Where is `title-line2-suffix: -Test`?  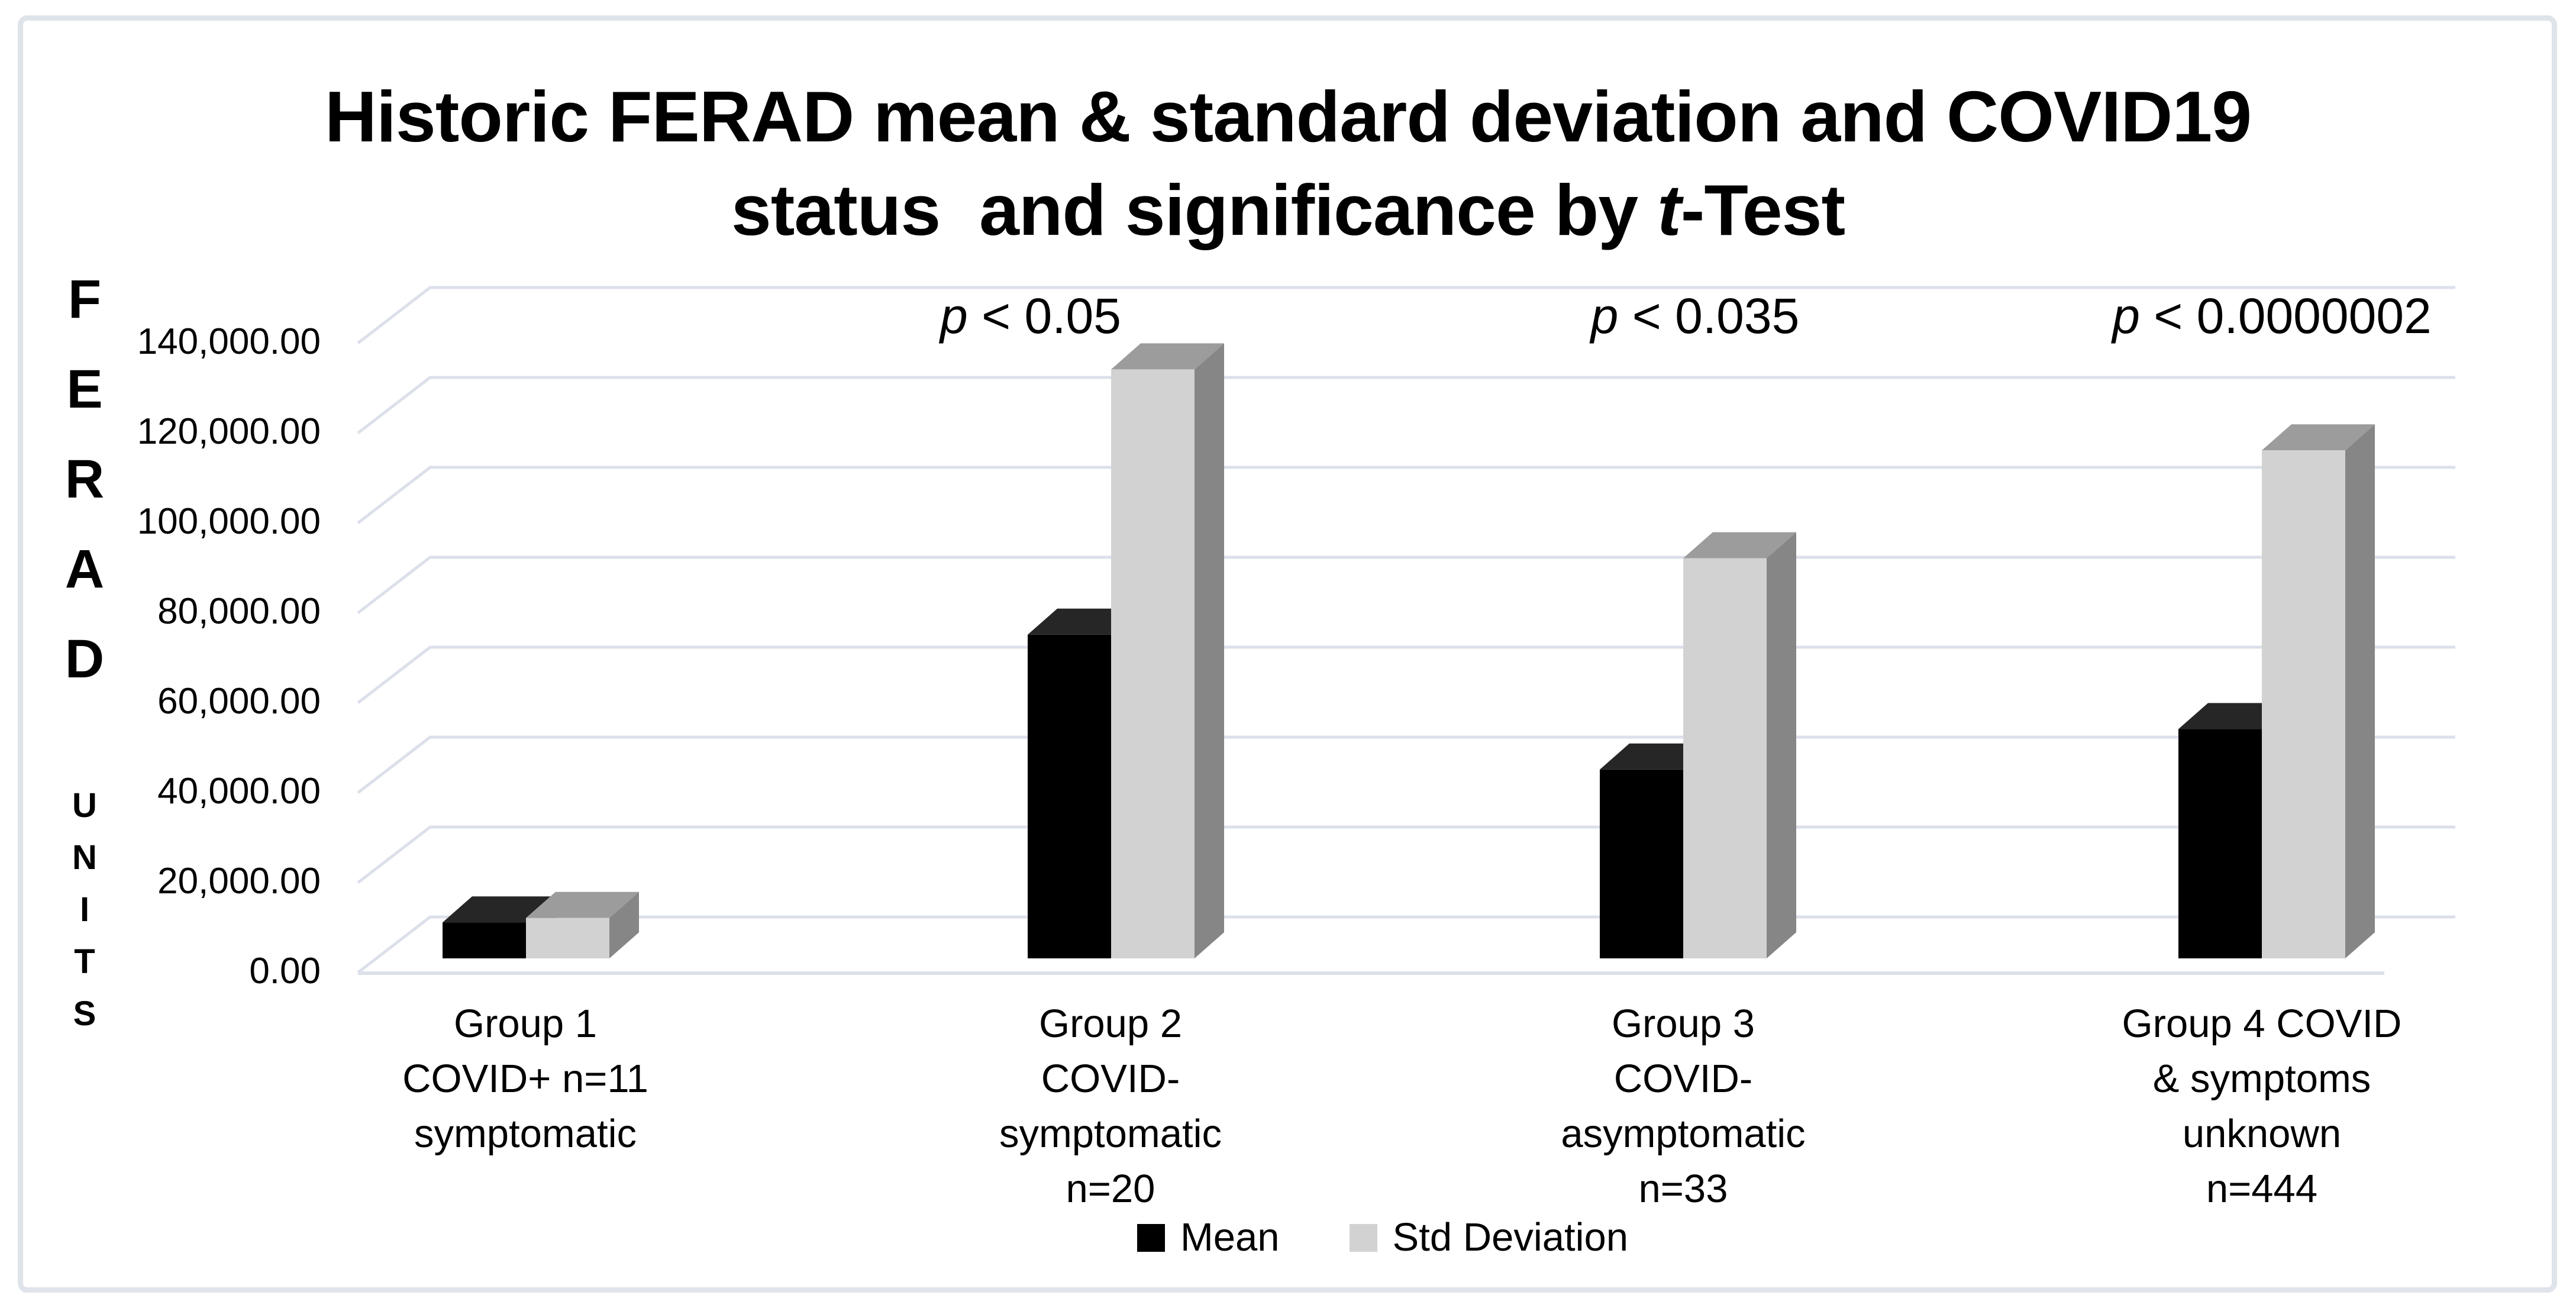
title-line2-suffix: -Test is located at coordinates (1762, 210).